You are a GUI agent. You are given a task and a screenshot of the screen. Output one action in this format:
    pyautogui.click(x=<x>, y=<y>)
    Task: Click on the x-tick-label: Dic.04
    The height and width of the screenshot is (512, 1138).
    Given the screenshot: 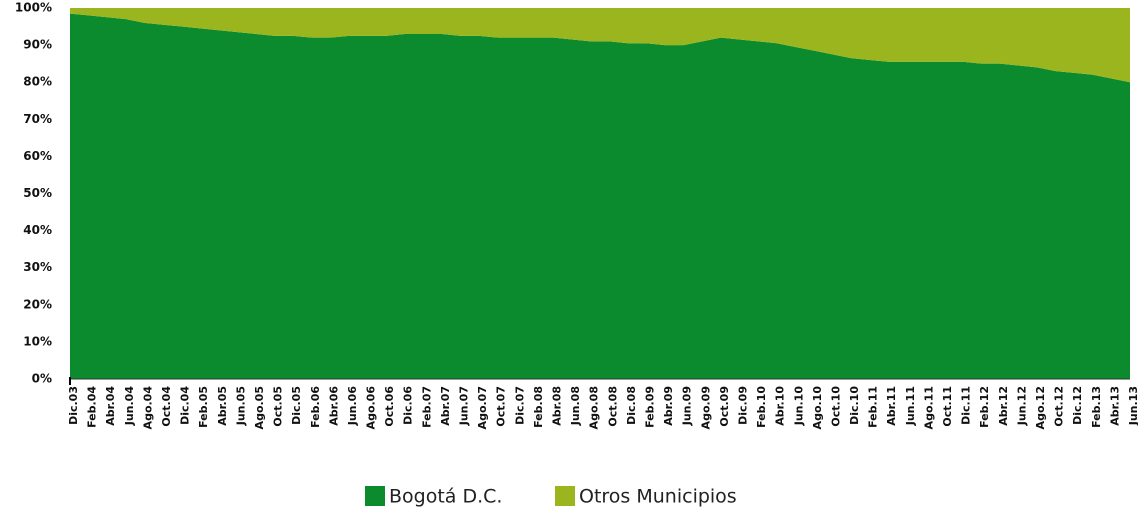 What is the action you would take?
    pyautogui.click(x=185, y=405)
    